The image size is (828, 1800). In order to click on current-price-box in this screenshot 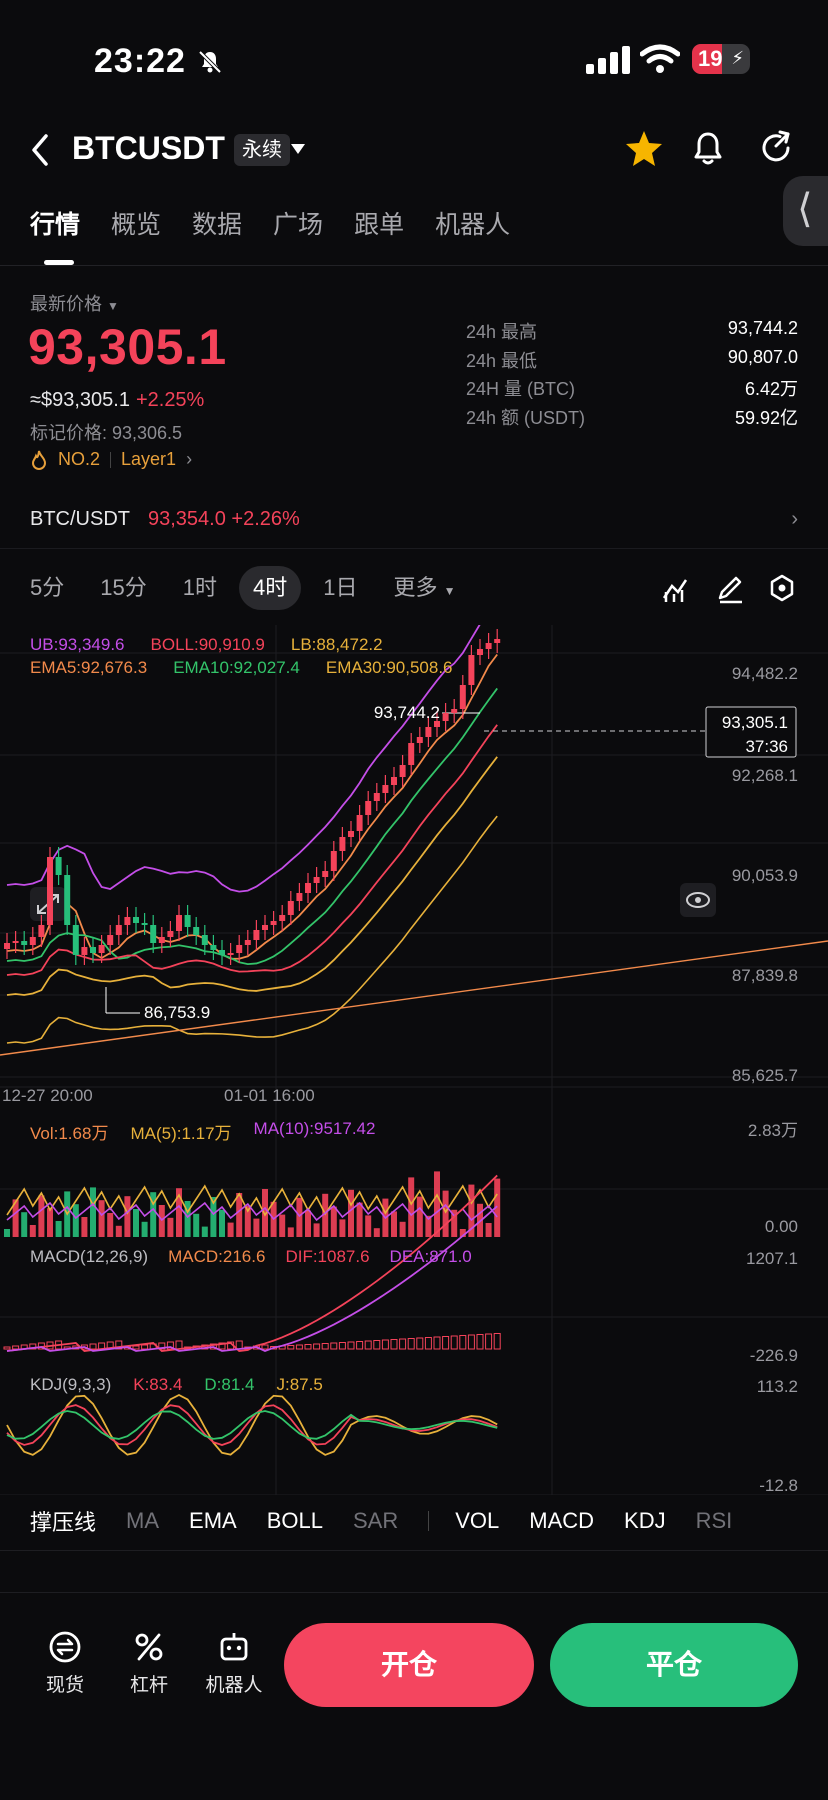, I will do `click(751, 732)`.